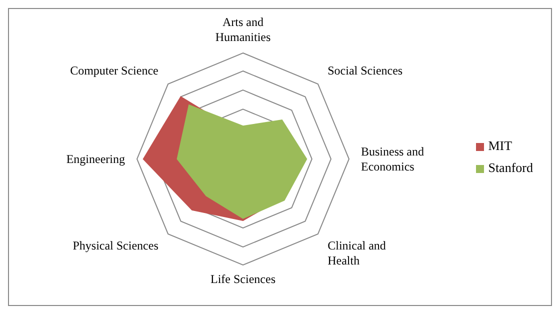 This screenshot has height=314, width=560. Describe the element at coordinates (357, 253) in the screenshot. I see `spoke-label: Clinical and Health` at that location.